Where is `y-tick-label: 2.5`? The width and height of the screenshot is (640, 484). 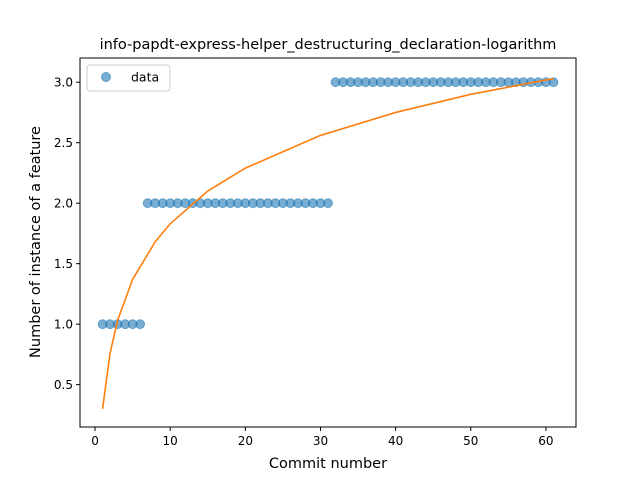 y-tick-label: 2.5 is located at coordinates (63, 143).